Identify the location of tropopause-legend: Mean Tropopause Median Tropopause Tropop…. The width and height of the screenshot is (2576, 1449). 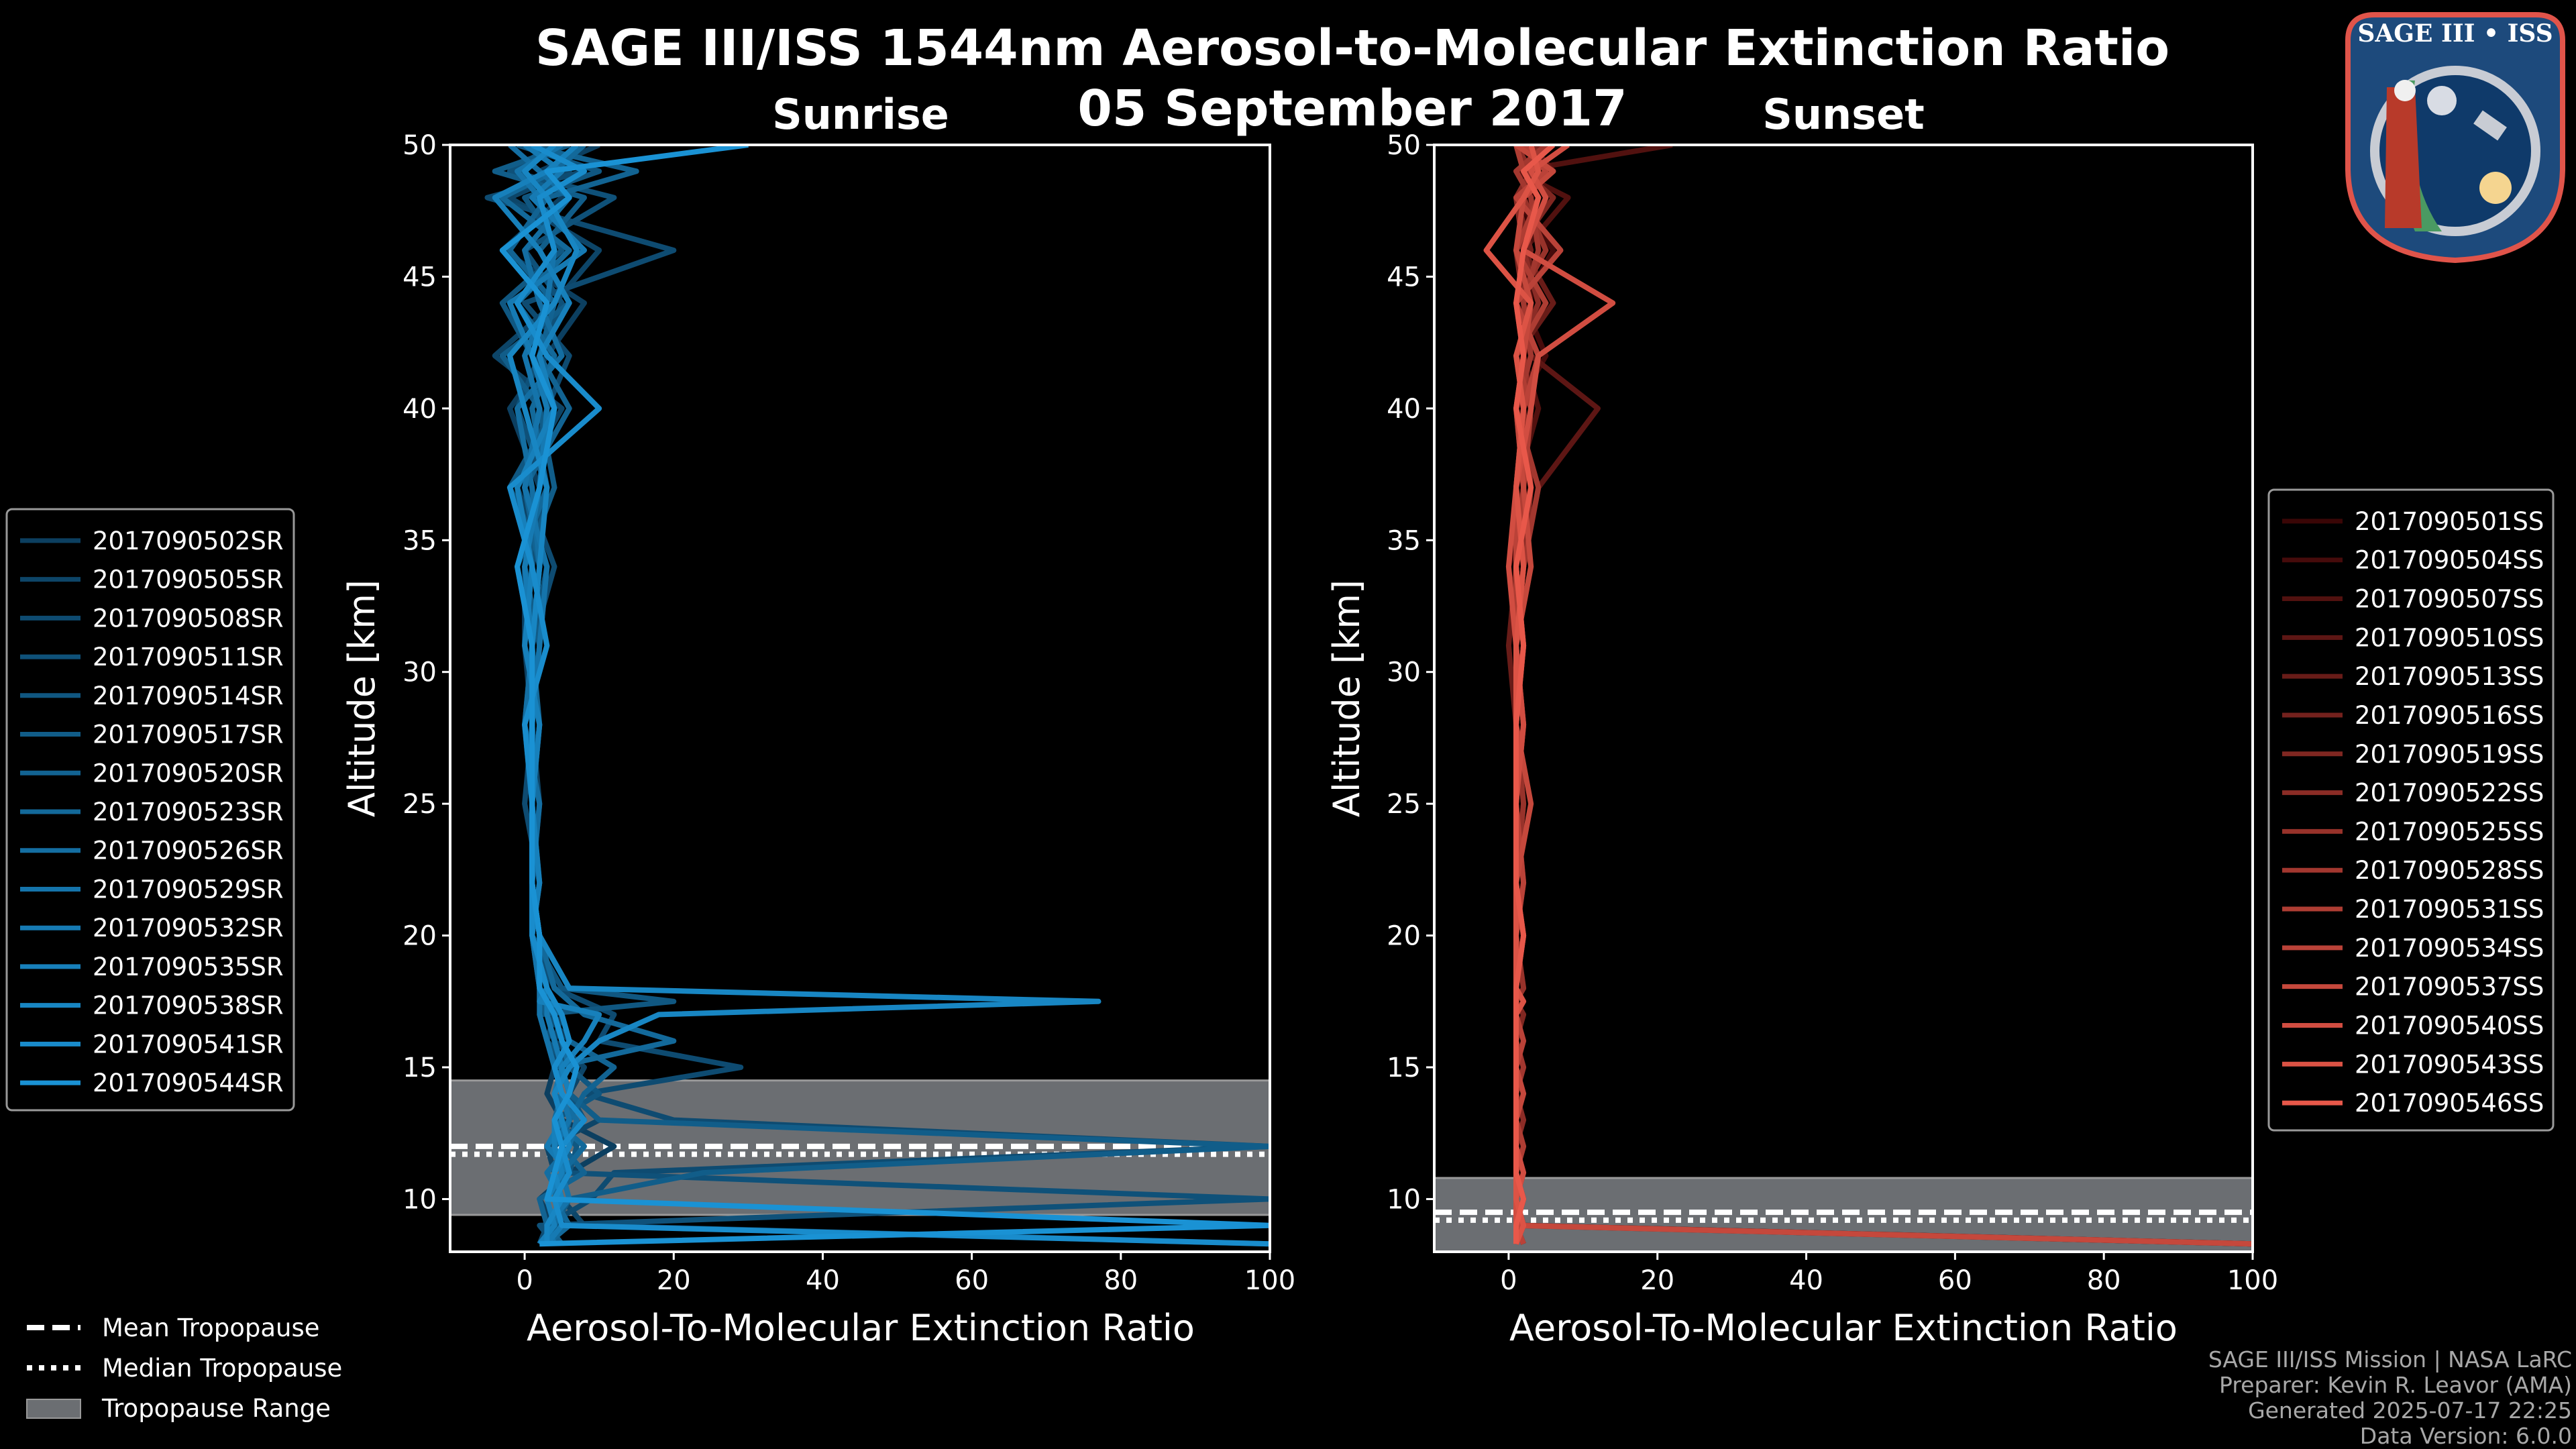
(184, 1368).